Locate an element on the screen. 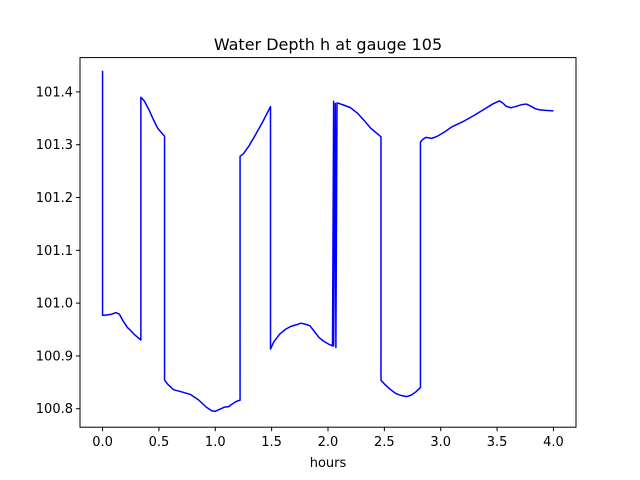  y-tick-label: 100.8 is located at coordinates (54, 409).